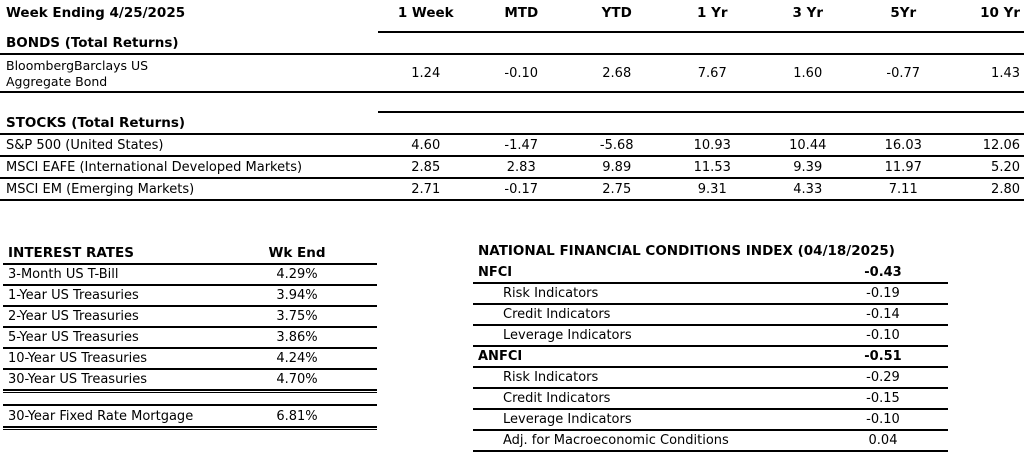  I want to click on interest-rates-title: INTEREST RATES, so click(71, 253).